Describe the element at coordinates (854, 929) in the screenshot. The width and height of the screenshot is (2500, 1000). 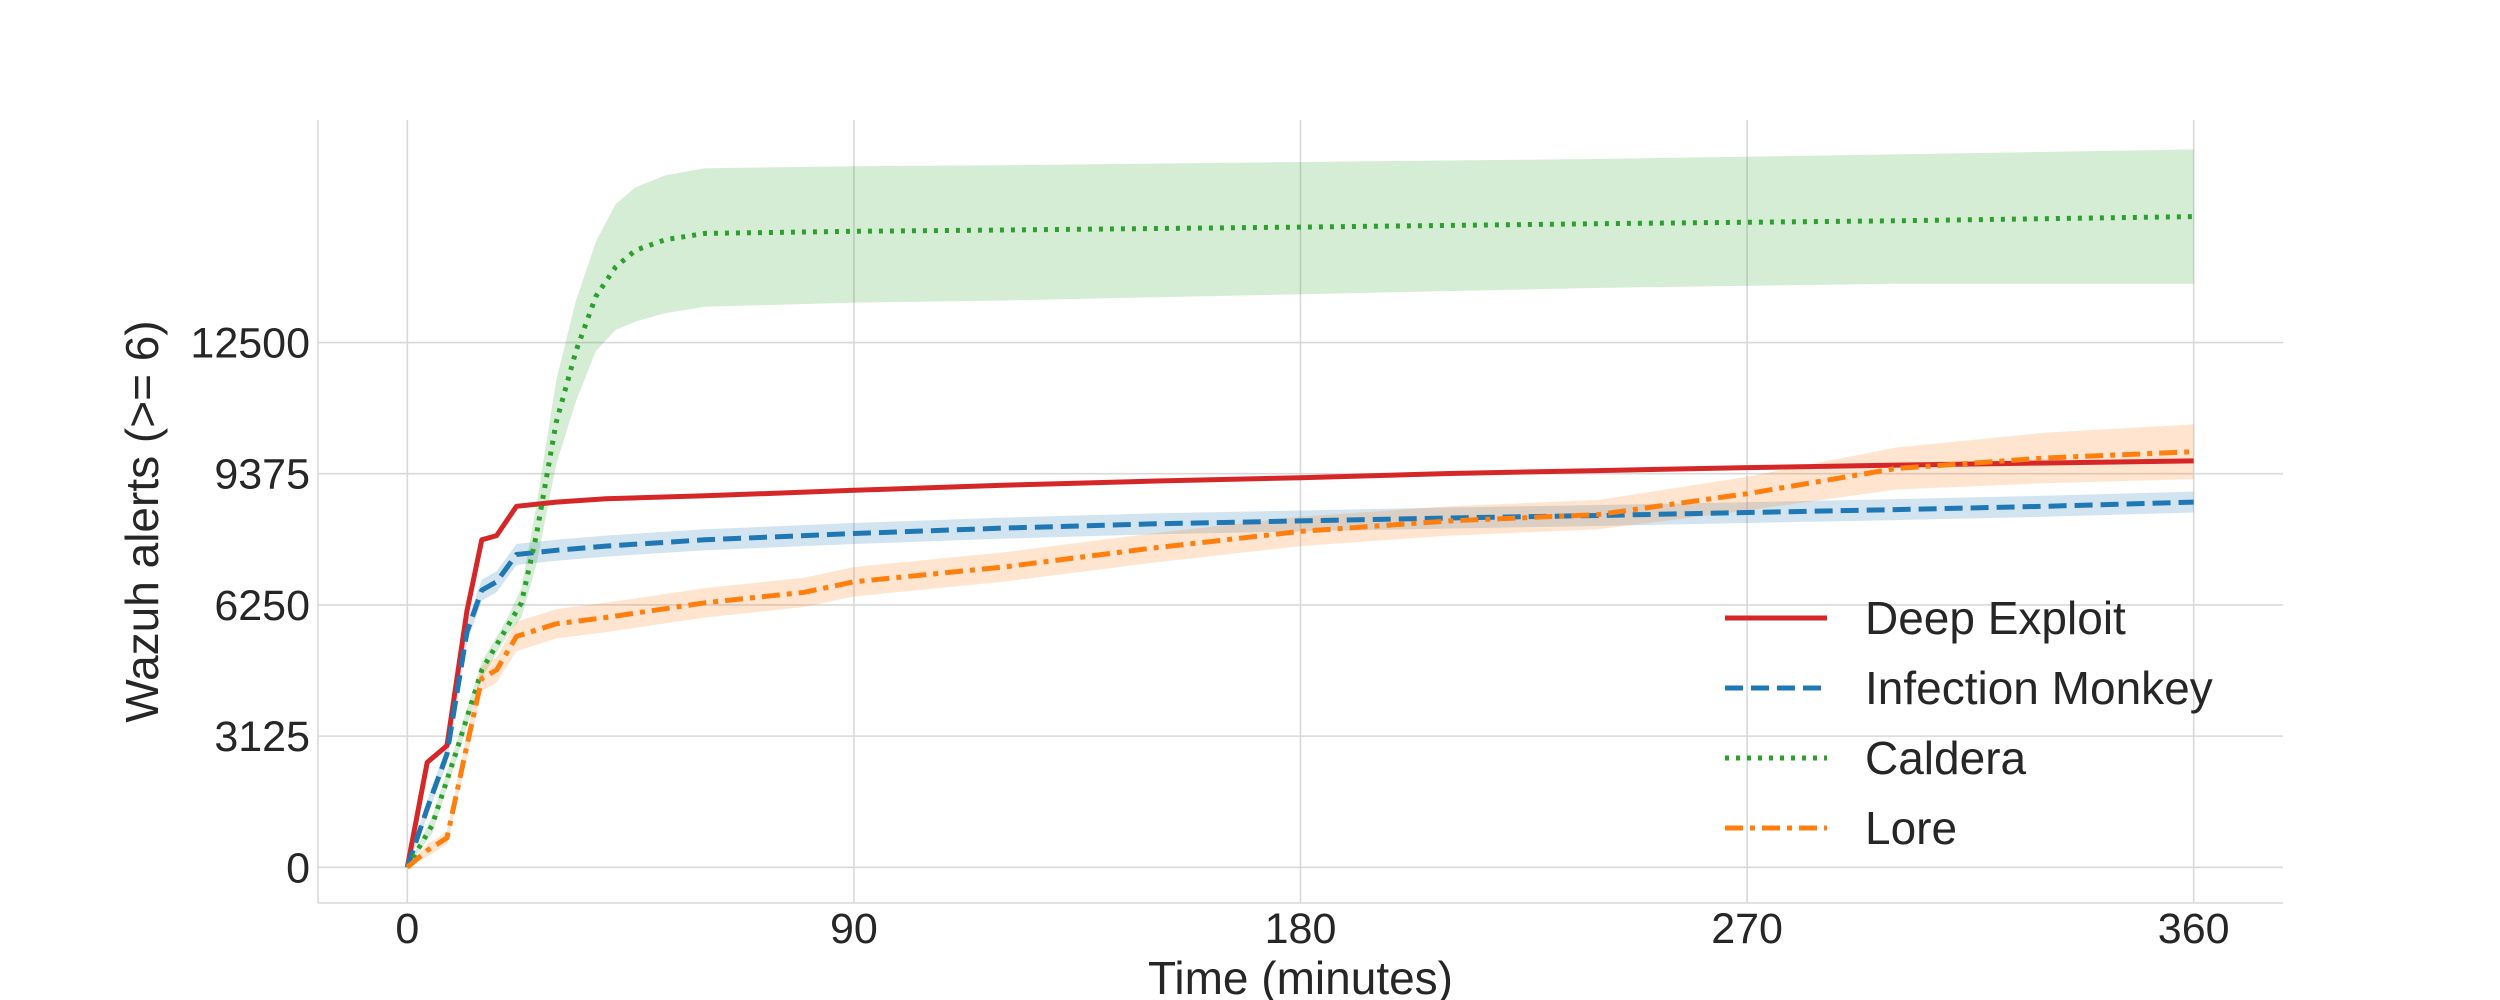
I see `x-tick-label: 90` at that location.